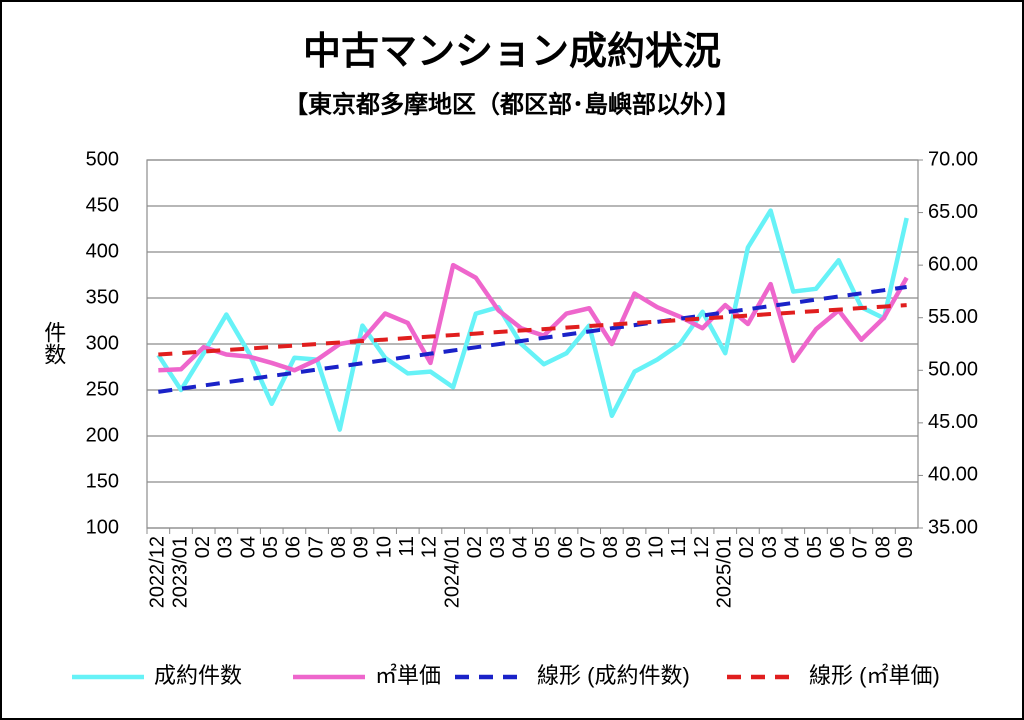 The width and height of the screenshot is (1024, 720). Describe the element at coordinates (953, 317) in the screenshot. I see `y2-tick-label: 55.00` at that location.